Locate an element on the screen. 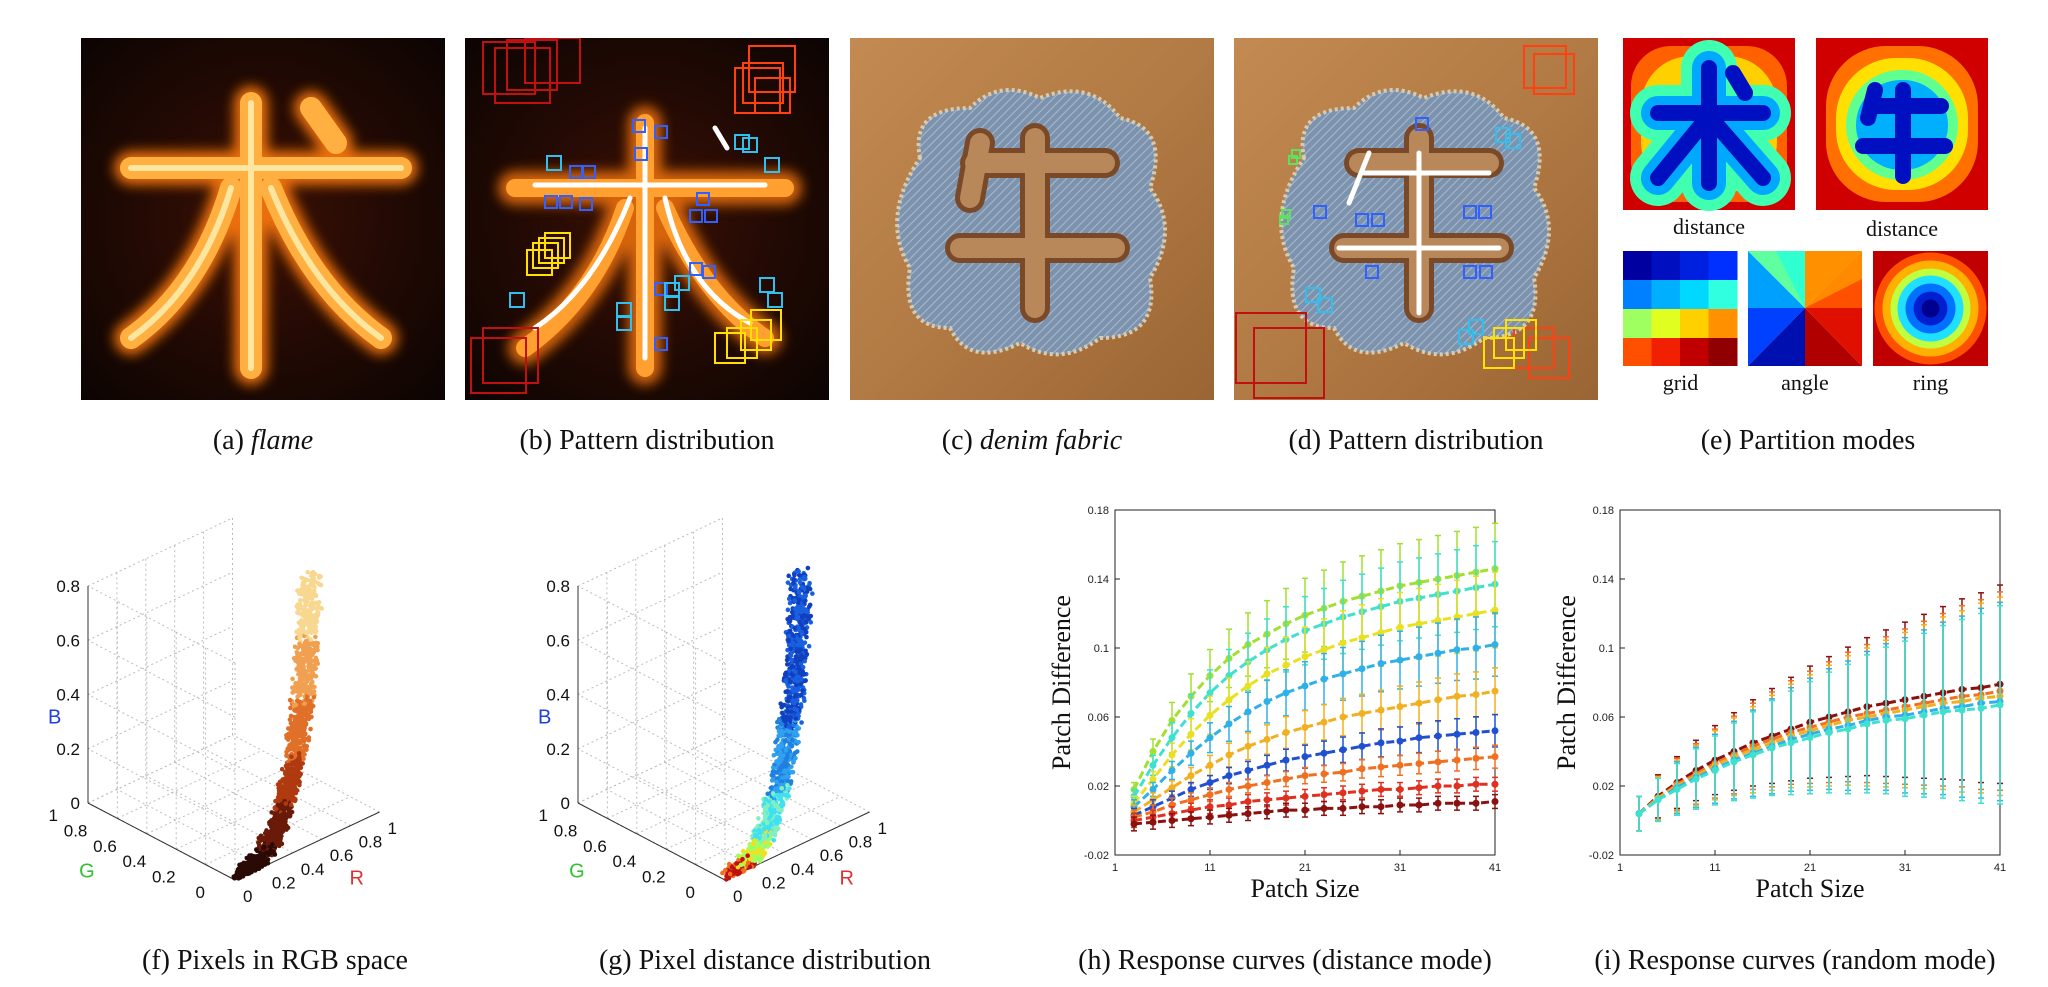 Image resolution: width=2048 pixels, height=987 pixels. r-tick-label: 0.4 is located at coordinates (313, 869).